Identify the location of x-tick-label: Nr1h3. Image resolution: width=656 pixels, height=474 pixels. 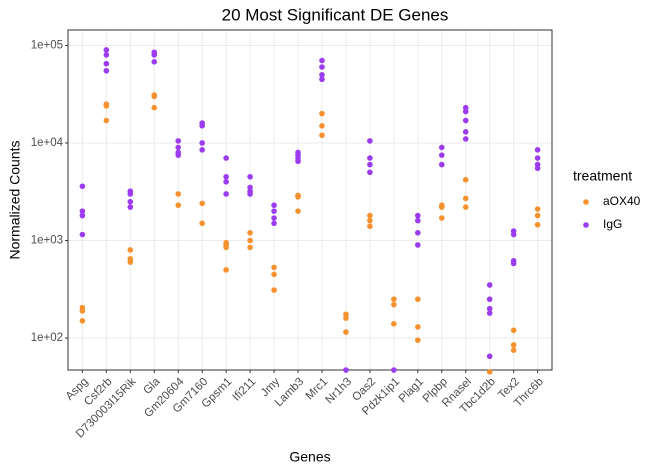
(339, 391).